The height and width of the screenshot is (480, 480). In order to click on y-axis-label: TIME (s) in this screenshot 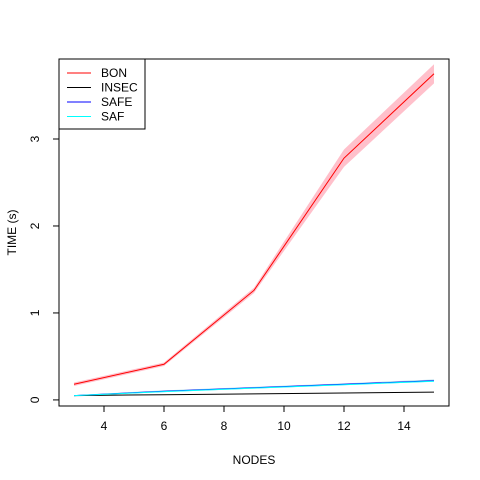, I will do `click(12, 233)`.